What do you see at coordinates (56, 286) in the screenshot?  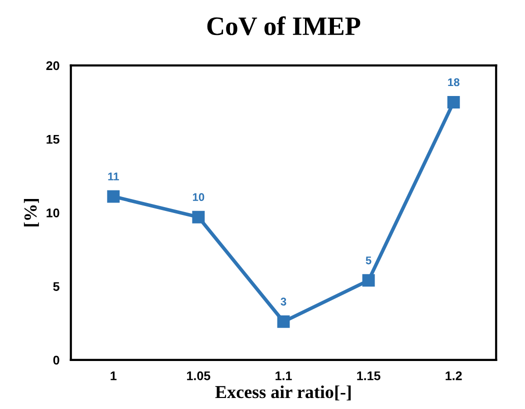 I see `y-tick-label: 5` at bounding box center [56, 286].